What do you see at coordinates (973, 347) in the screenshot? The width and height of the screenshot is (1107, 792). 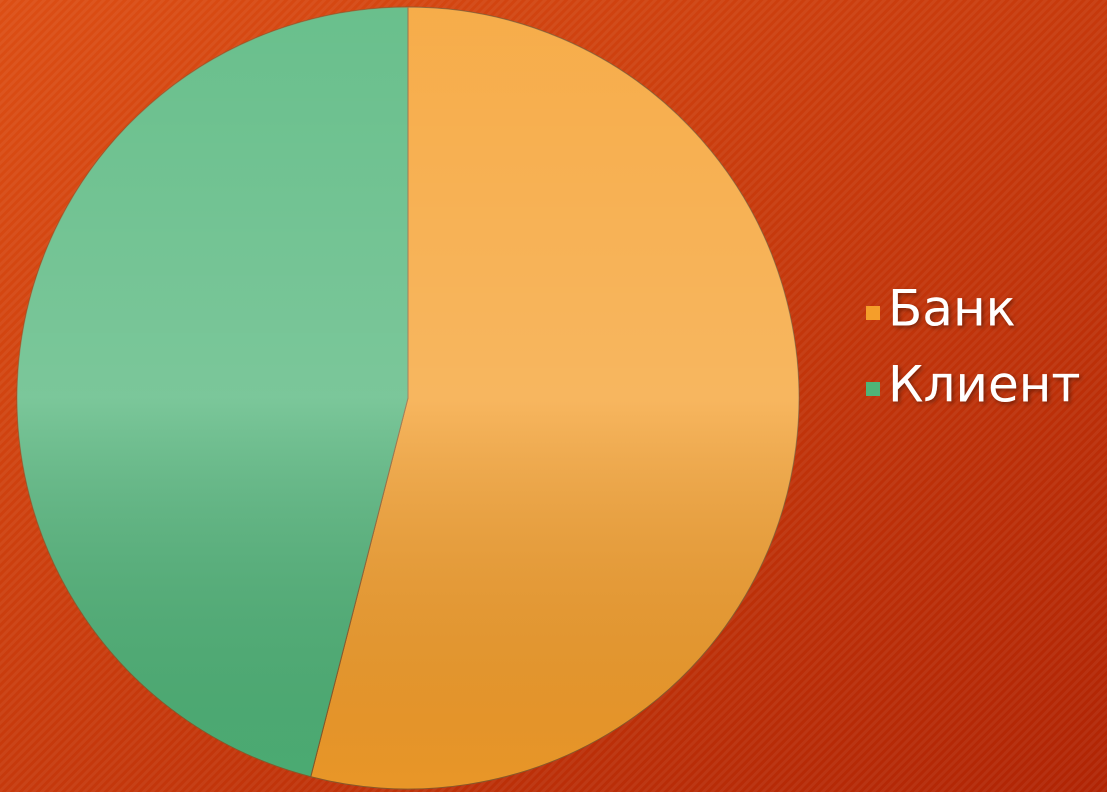 I see `legend: Банк Клиент` at bounding box center [973, 347].